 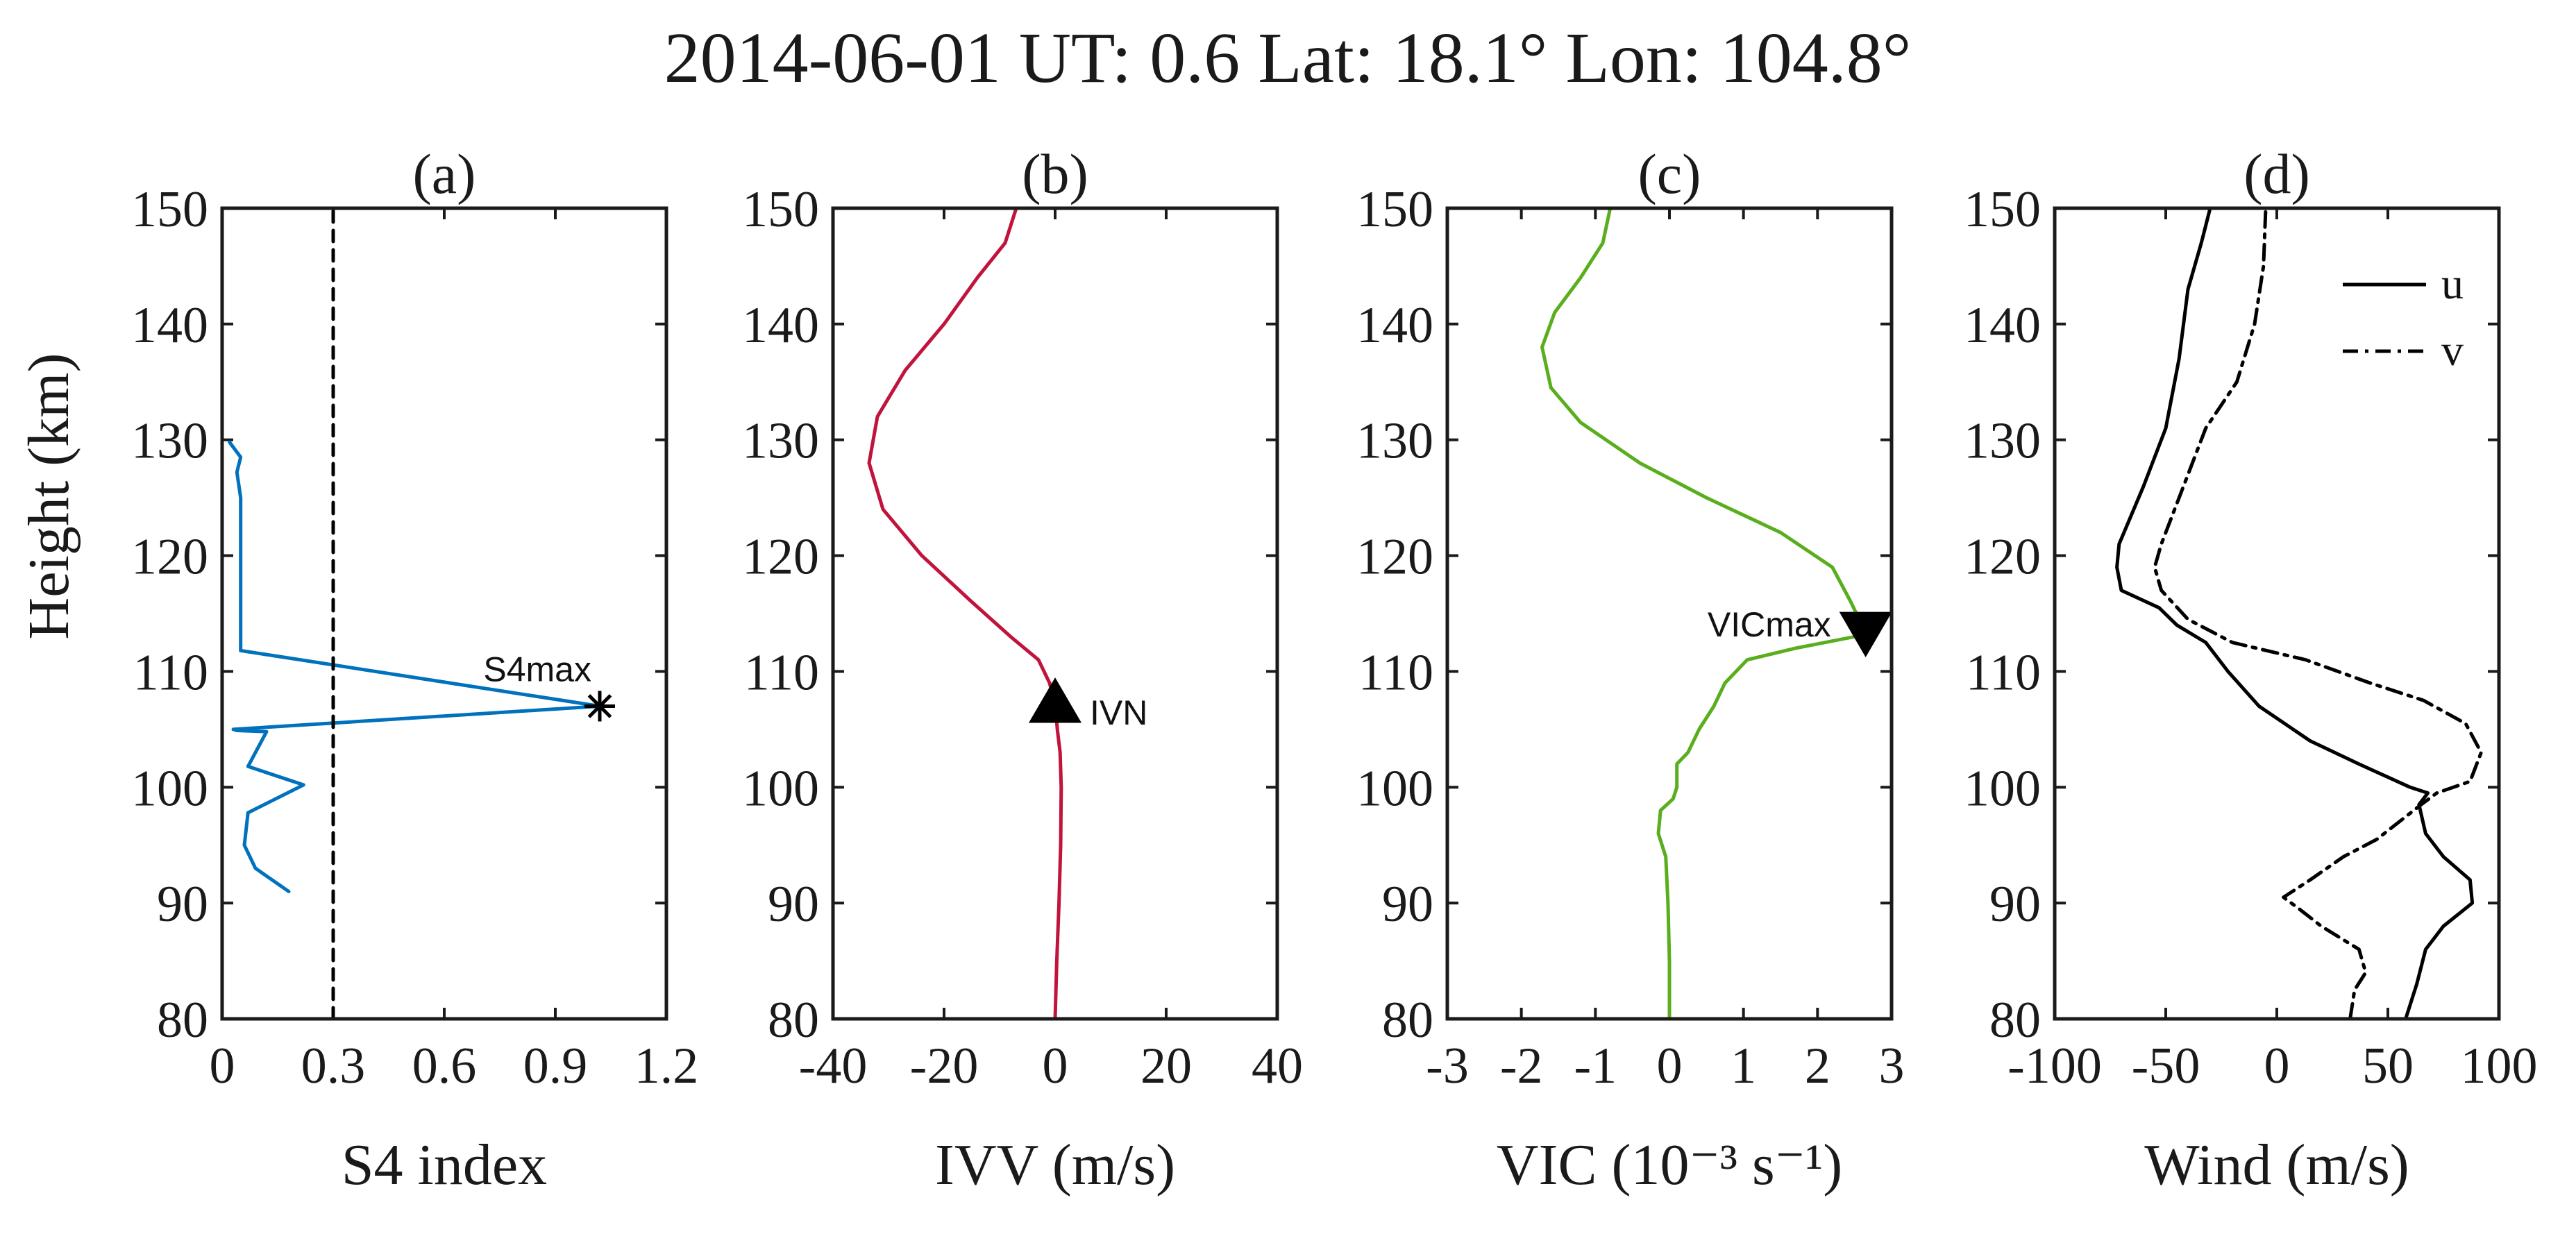 What do you see at coordinates (444, 1165) in the screenshot?
I see `x-axis-label-a: S4 index` at bounding box center [444, 1165].